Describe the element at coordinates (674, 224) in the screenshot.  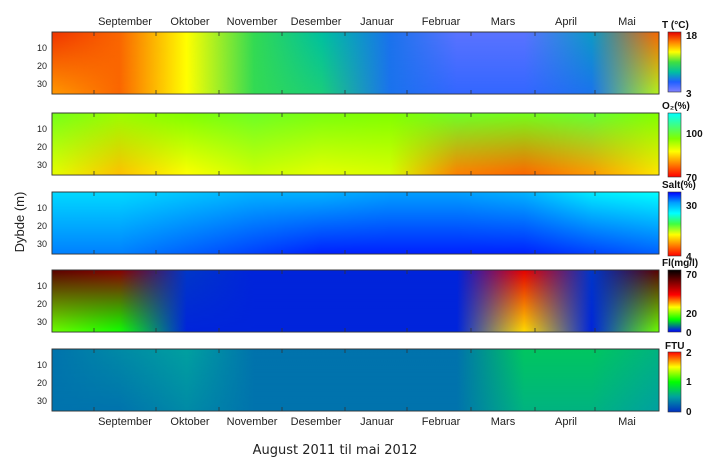
I see `colorbar-salinity` at that location.